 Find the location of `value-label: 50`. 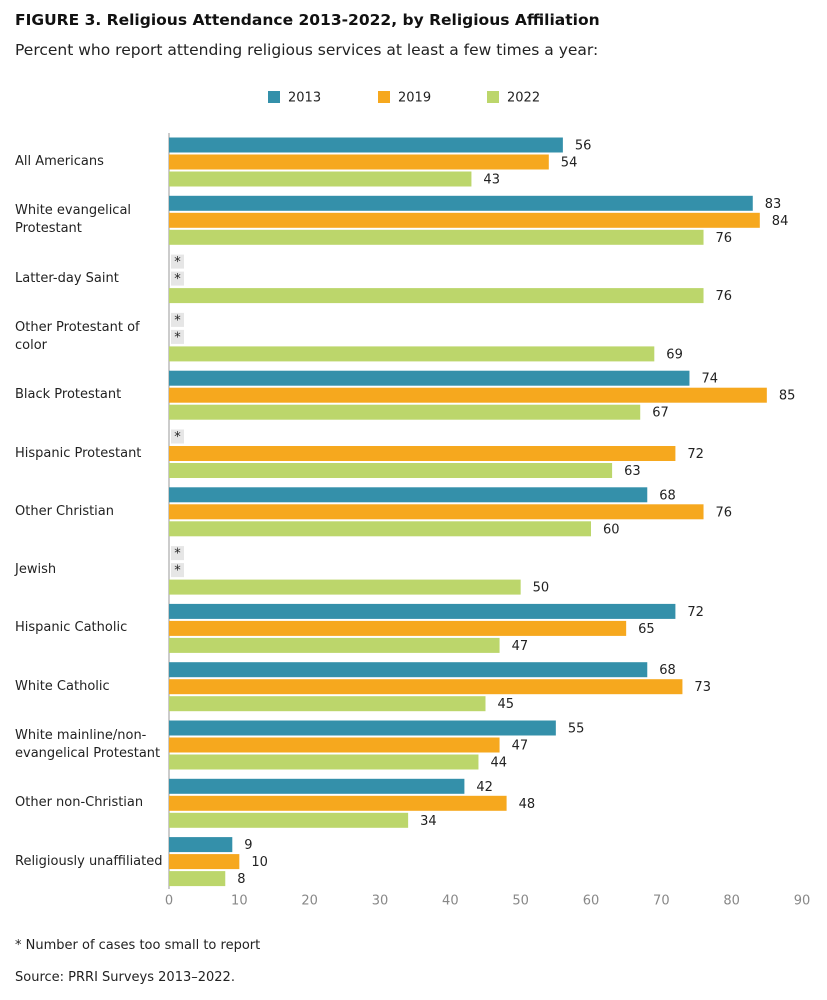

value-label: 50 is located at coordinates (541, 588).